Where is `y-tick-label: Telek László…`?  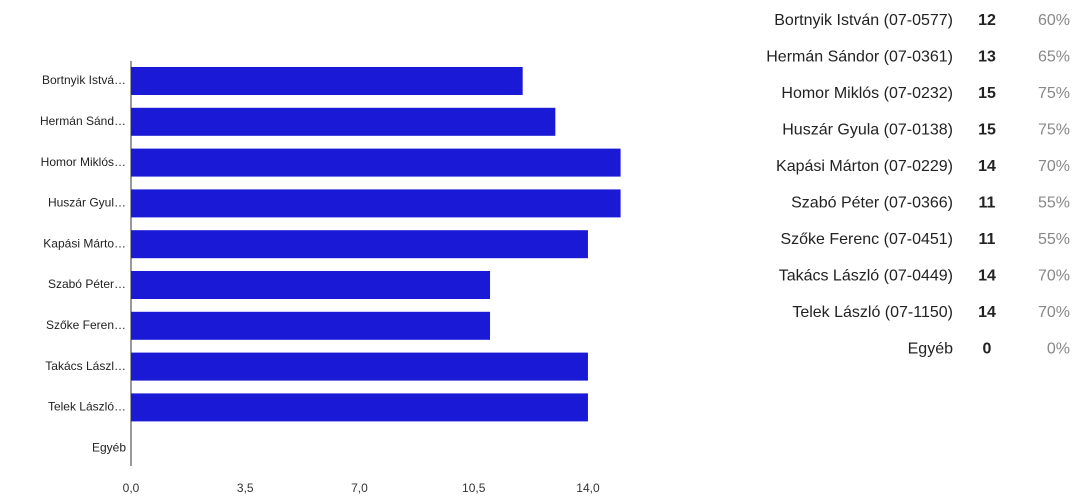 y-tick-label: Telek László… is located at coordinates (87, 407).